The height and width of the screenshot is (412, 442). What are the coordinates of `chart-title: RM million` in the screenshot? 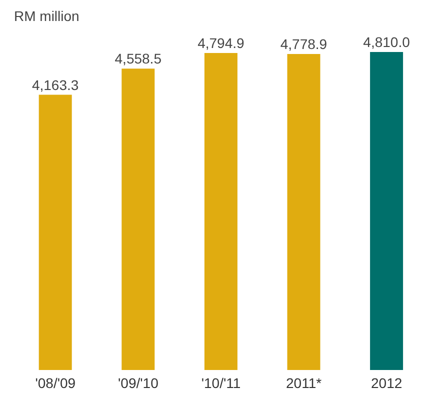 It's located at (47, 17).